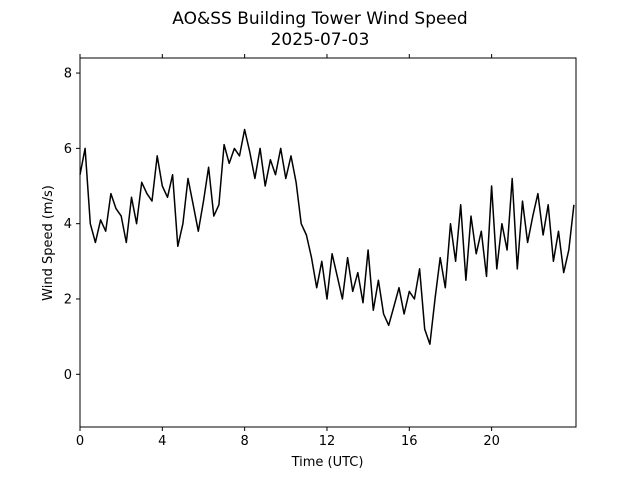  What do you see at coordinates (68, 149) in the screenshot?
I see `y-tick-label: 6` at bounding box center [68, 149].